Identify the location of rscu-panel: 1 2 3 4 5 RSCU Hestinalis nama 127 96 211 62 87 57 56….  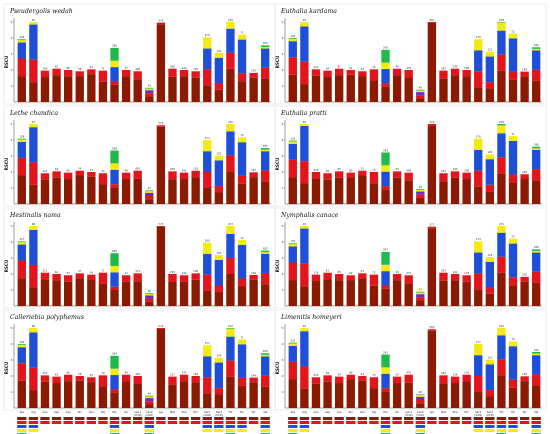
(139, 258).